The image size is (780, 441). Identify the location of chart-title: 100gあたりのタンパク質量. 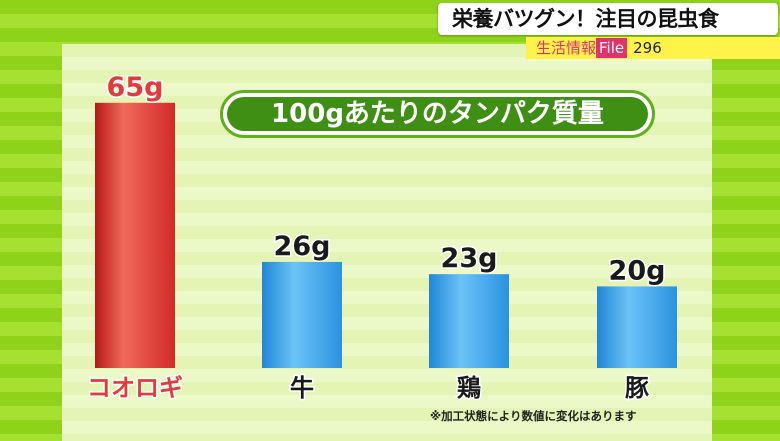
(437, 114).